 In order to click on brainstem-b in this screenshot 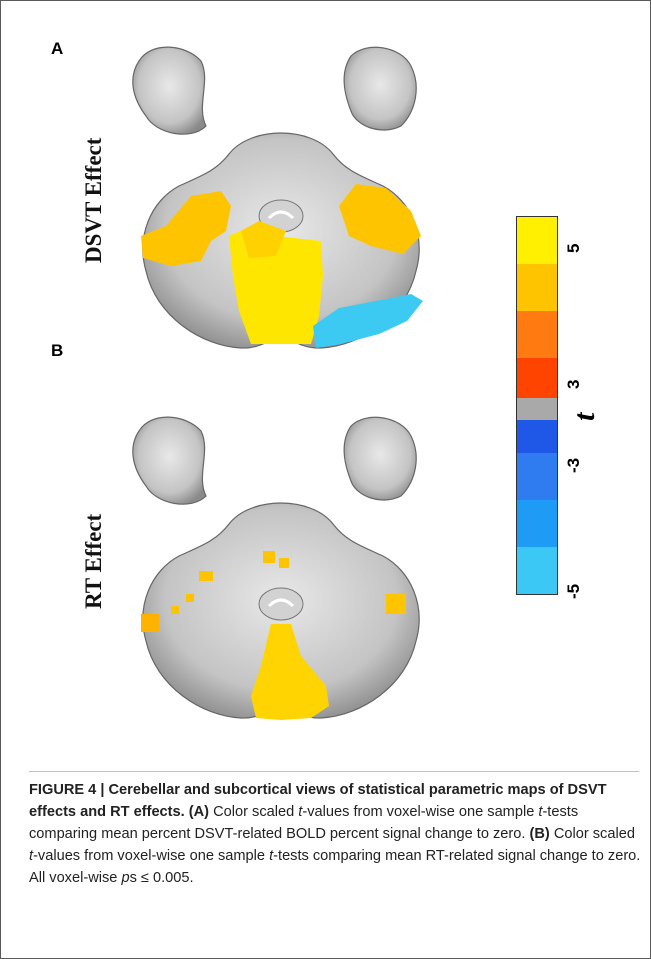, I will do `click(281, 604)`.